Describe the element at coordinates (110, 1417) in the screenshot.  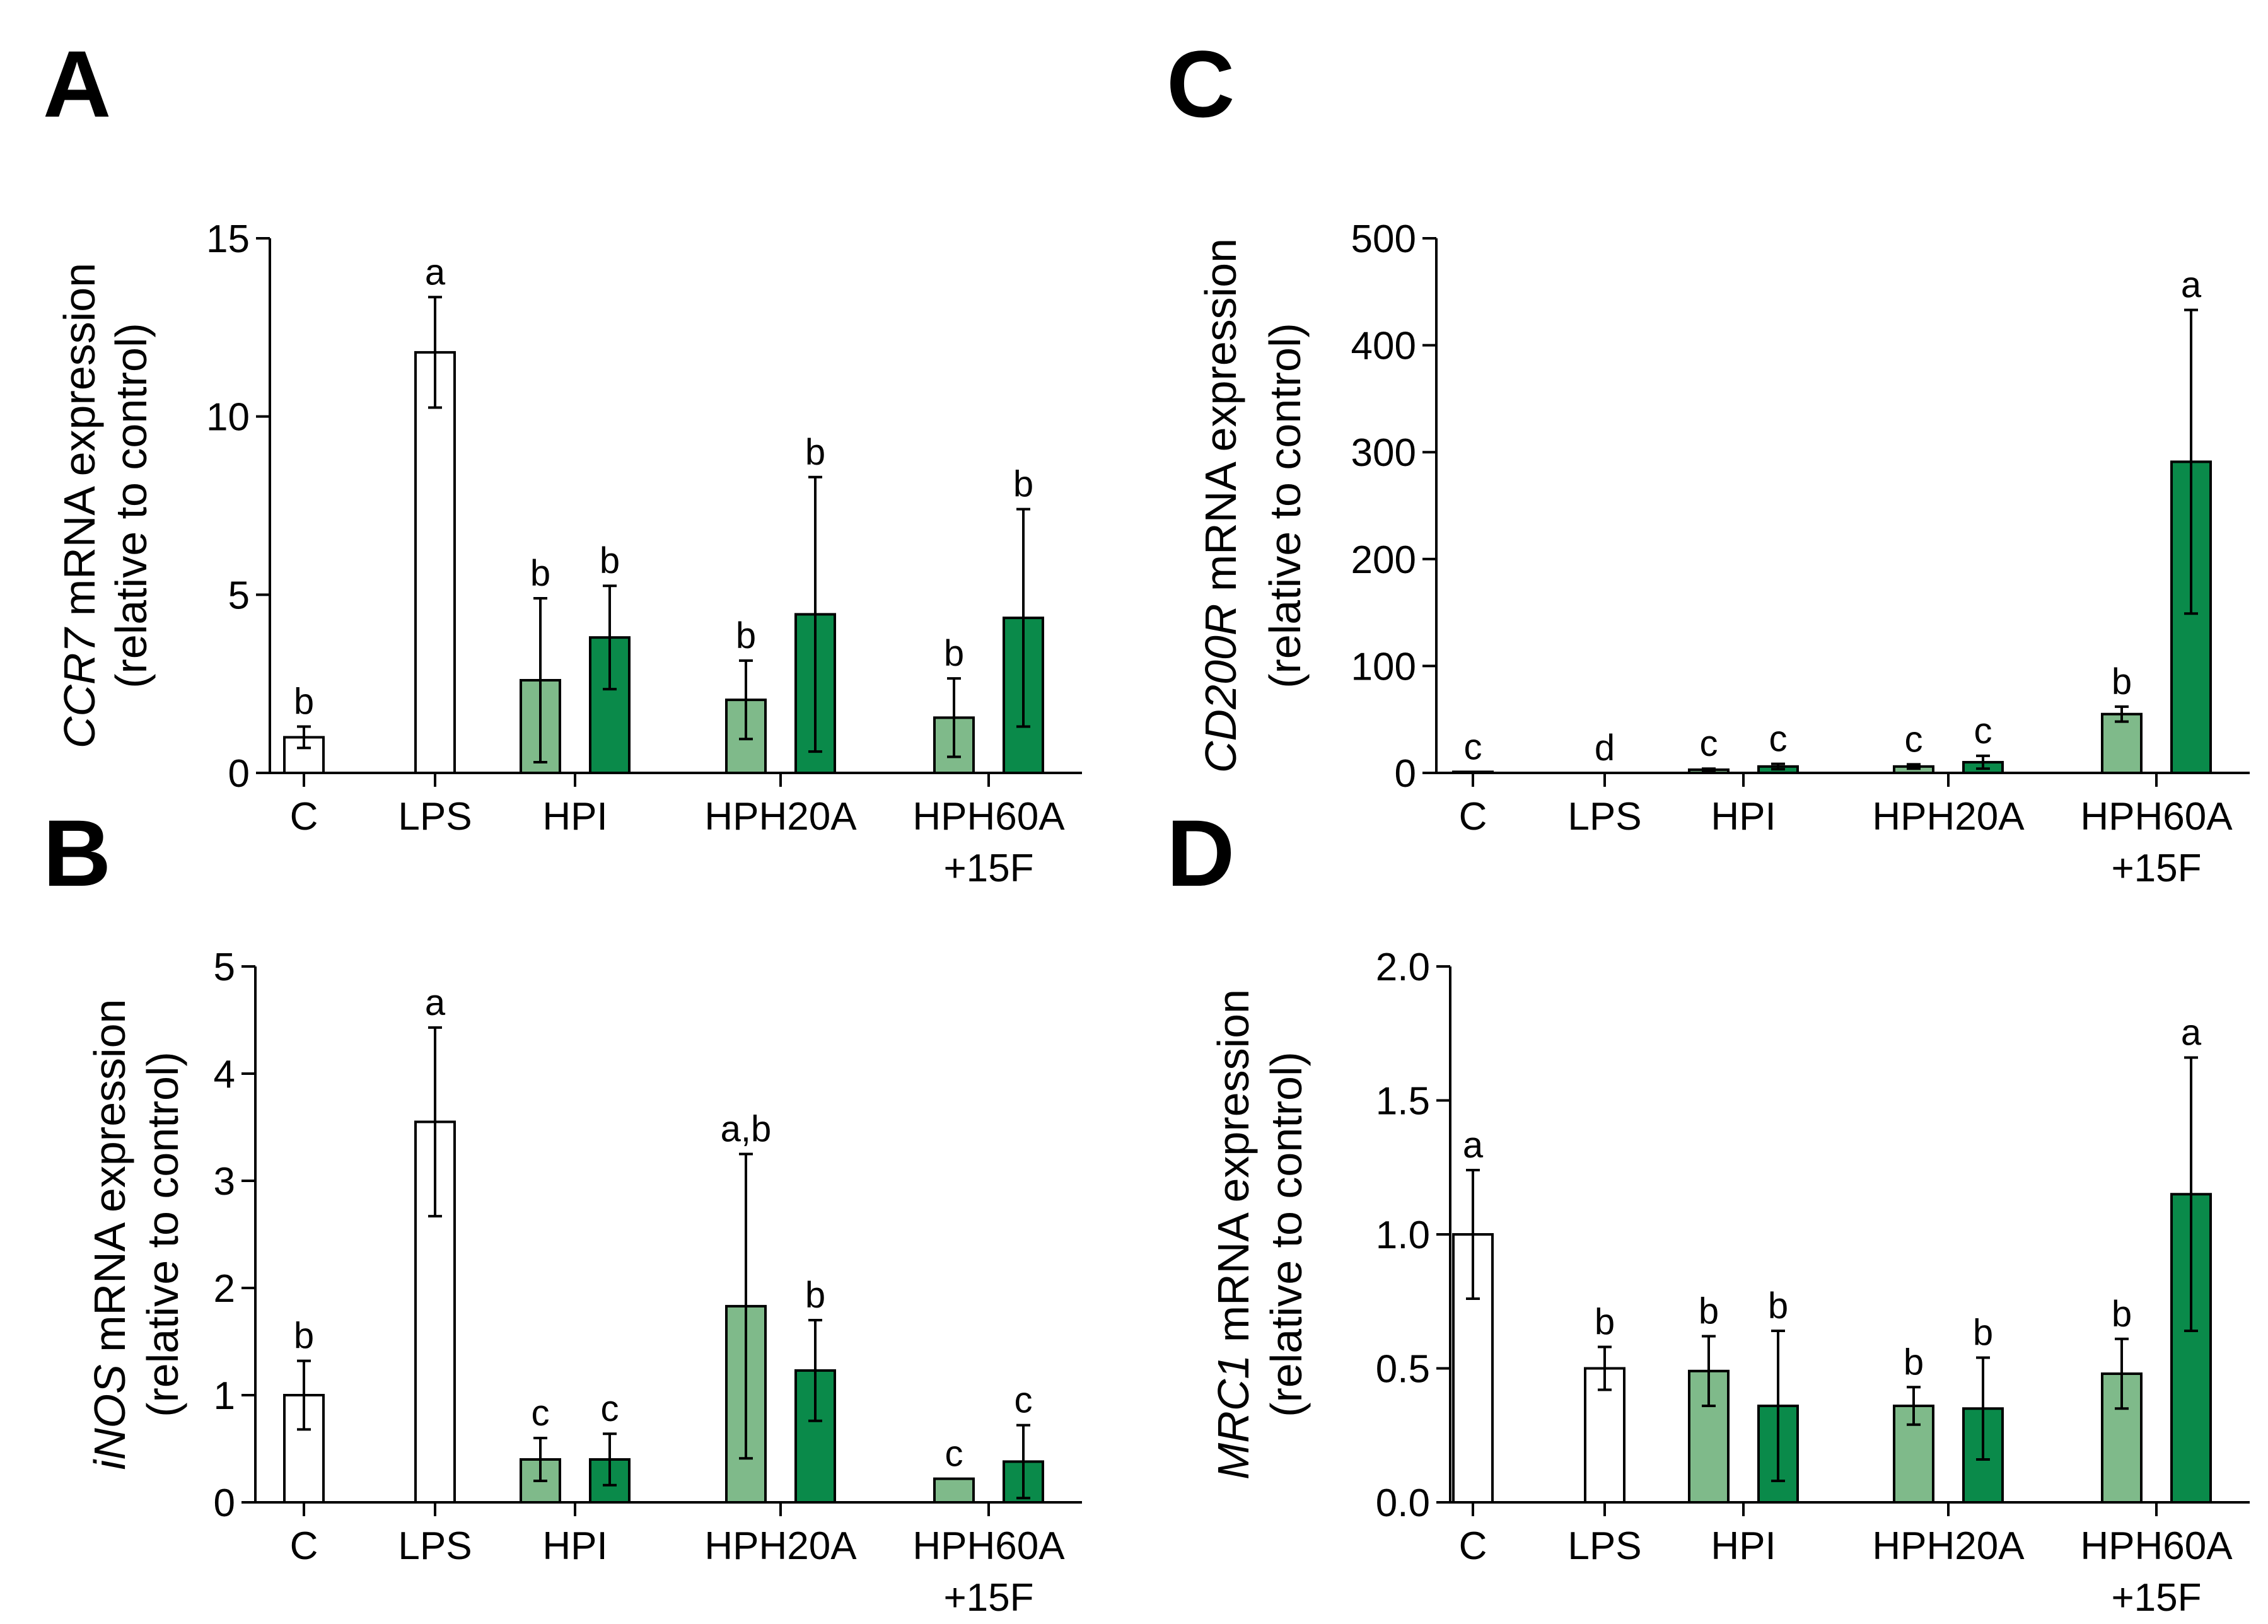
I see `y-axis-gene-name: iNOS` at that location.